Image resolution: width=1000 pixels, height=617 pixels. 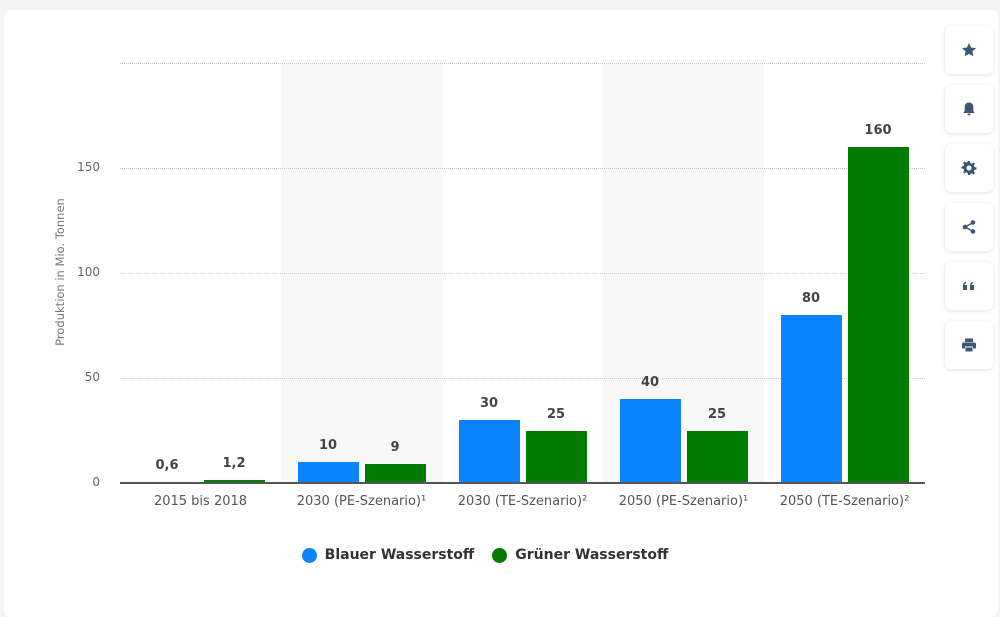 What do you see at coordinates (361, 501) in the screenshot?
I see `x-tick-label: 2030 (PE-Szenario)¹` at bounding box center [361, 501].